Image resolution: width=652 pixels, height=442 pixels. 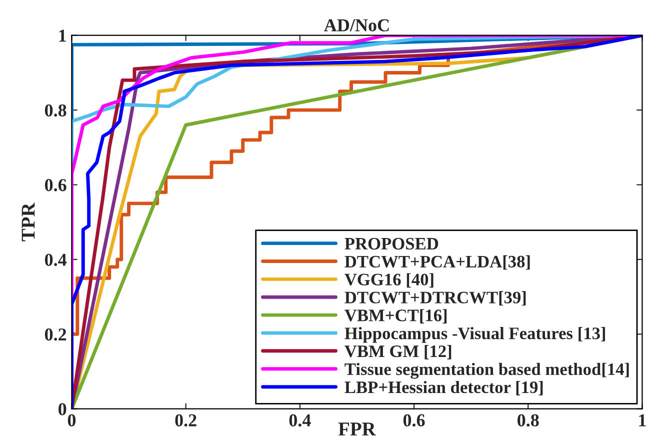 What do you see at coordinates (389, 280) in the screenshot?
I see `legend-label: VGG16 [40]` at bounding box center [389, 280].